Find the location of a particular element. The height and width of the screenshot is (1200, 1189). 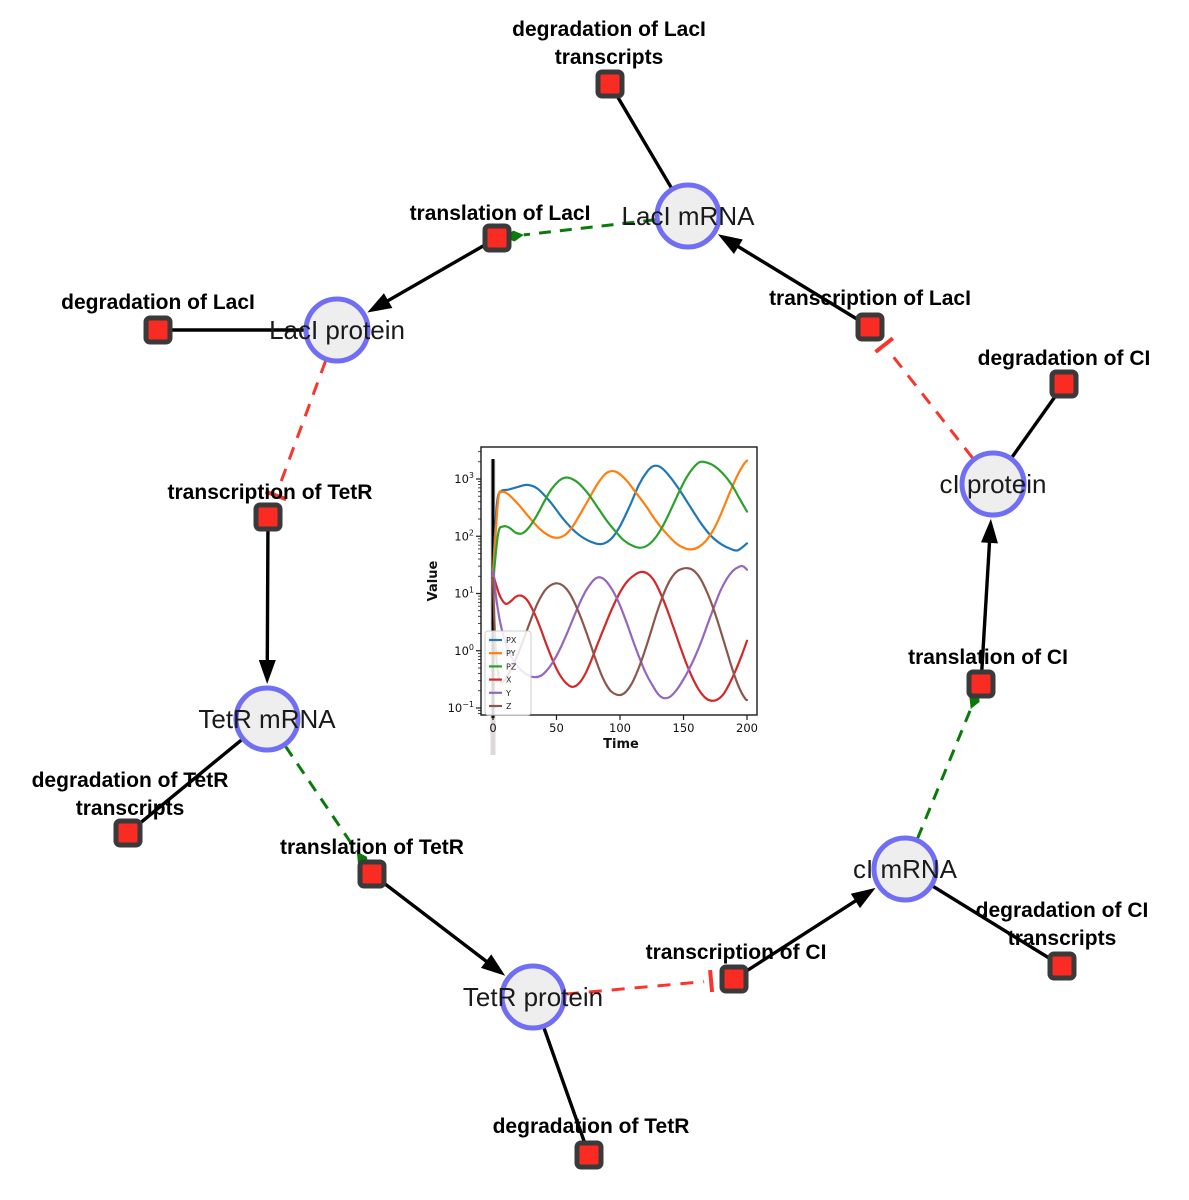

legend-box is located at coordinates (508, 673).